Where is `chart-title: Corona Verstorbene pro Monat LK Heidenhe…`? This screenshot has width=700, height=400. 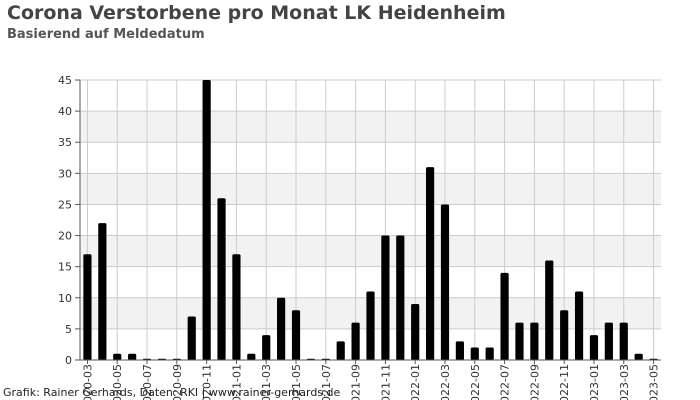 chart-title: Corona Verstorbene pro Monat LK Heidenhe… is located at coordinates (256, 13).